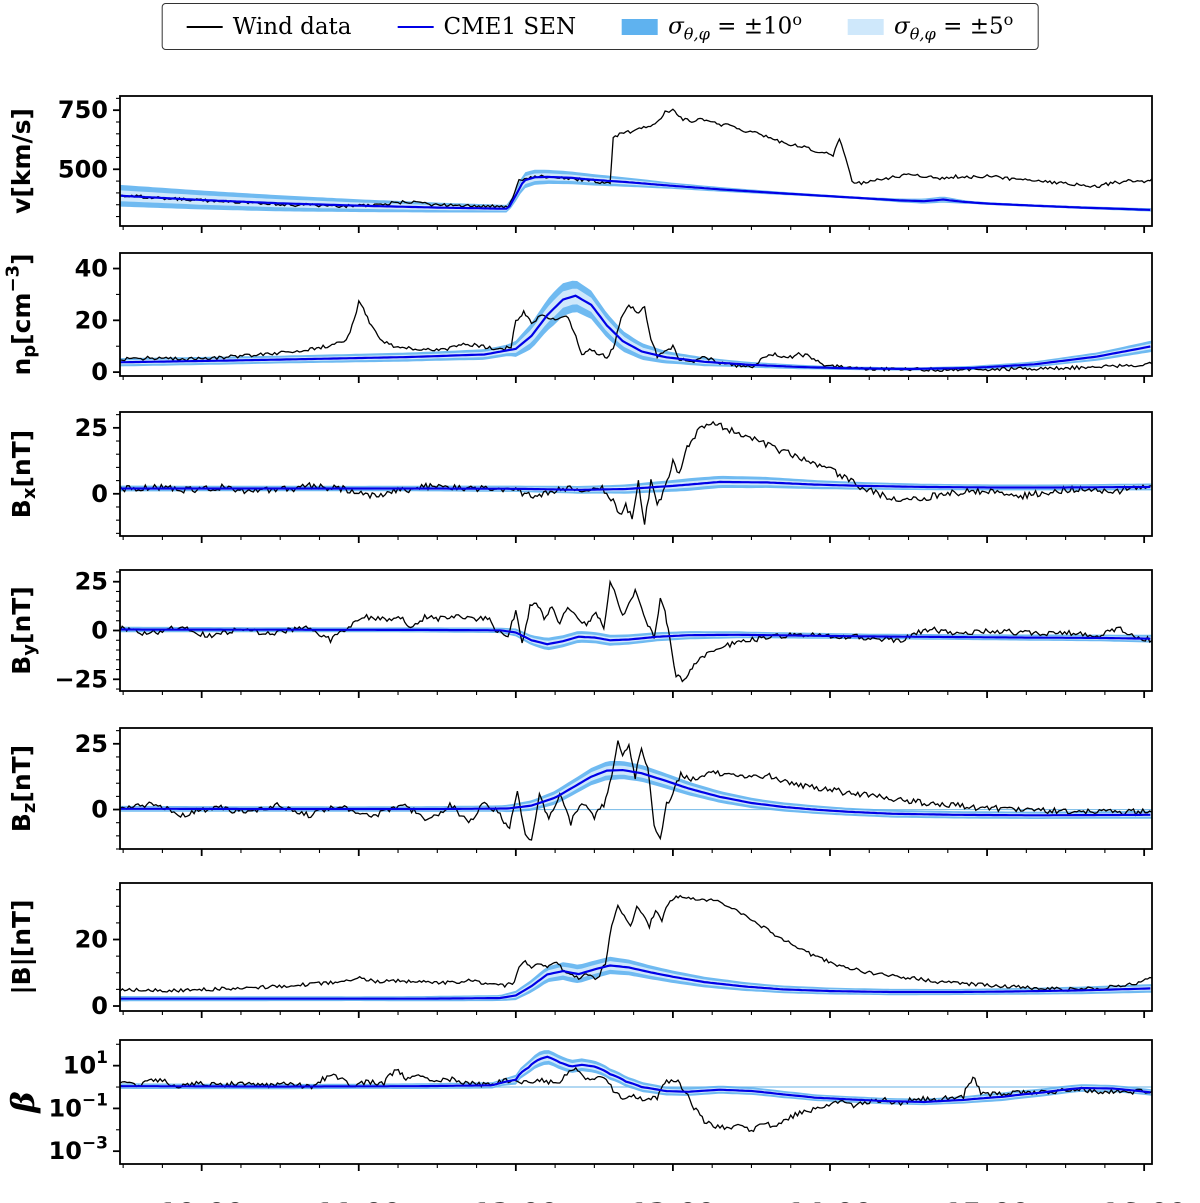 The image size is (1200, 1203). I want to click on y-ticks: 750 500, so click(89, 157).